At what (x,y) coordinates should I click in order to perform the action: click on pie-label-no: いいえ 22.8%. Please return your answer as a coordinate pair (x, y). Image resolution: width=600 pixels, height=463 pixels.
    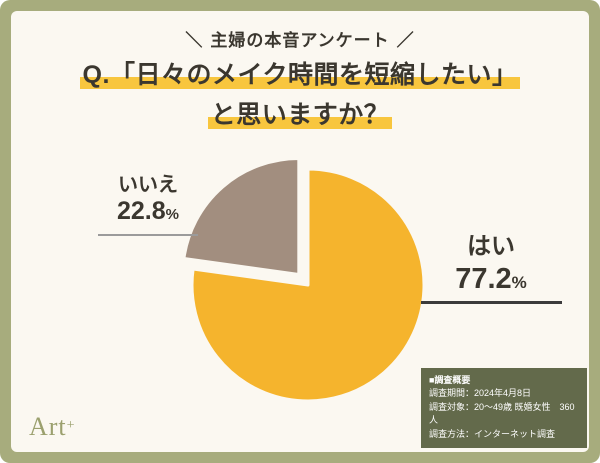
    Looking at the image, I should click on (148, 200).